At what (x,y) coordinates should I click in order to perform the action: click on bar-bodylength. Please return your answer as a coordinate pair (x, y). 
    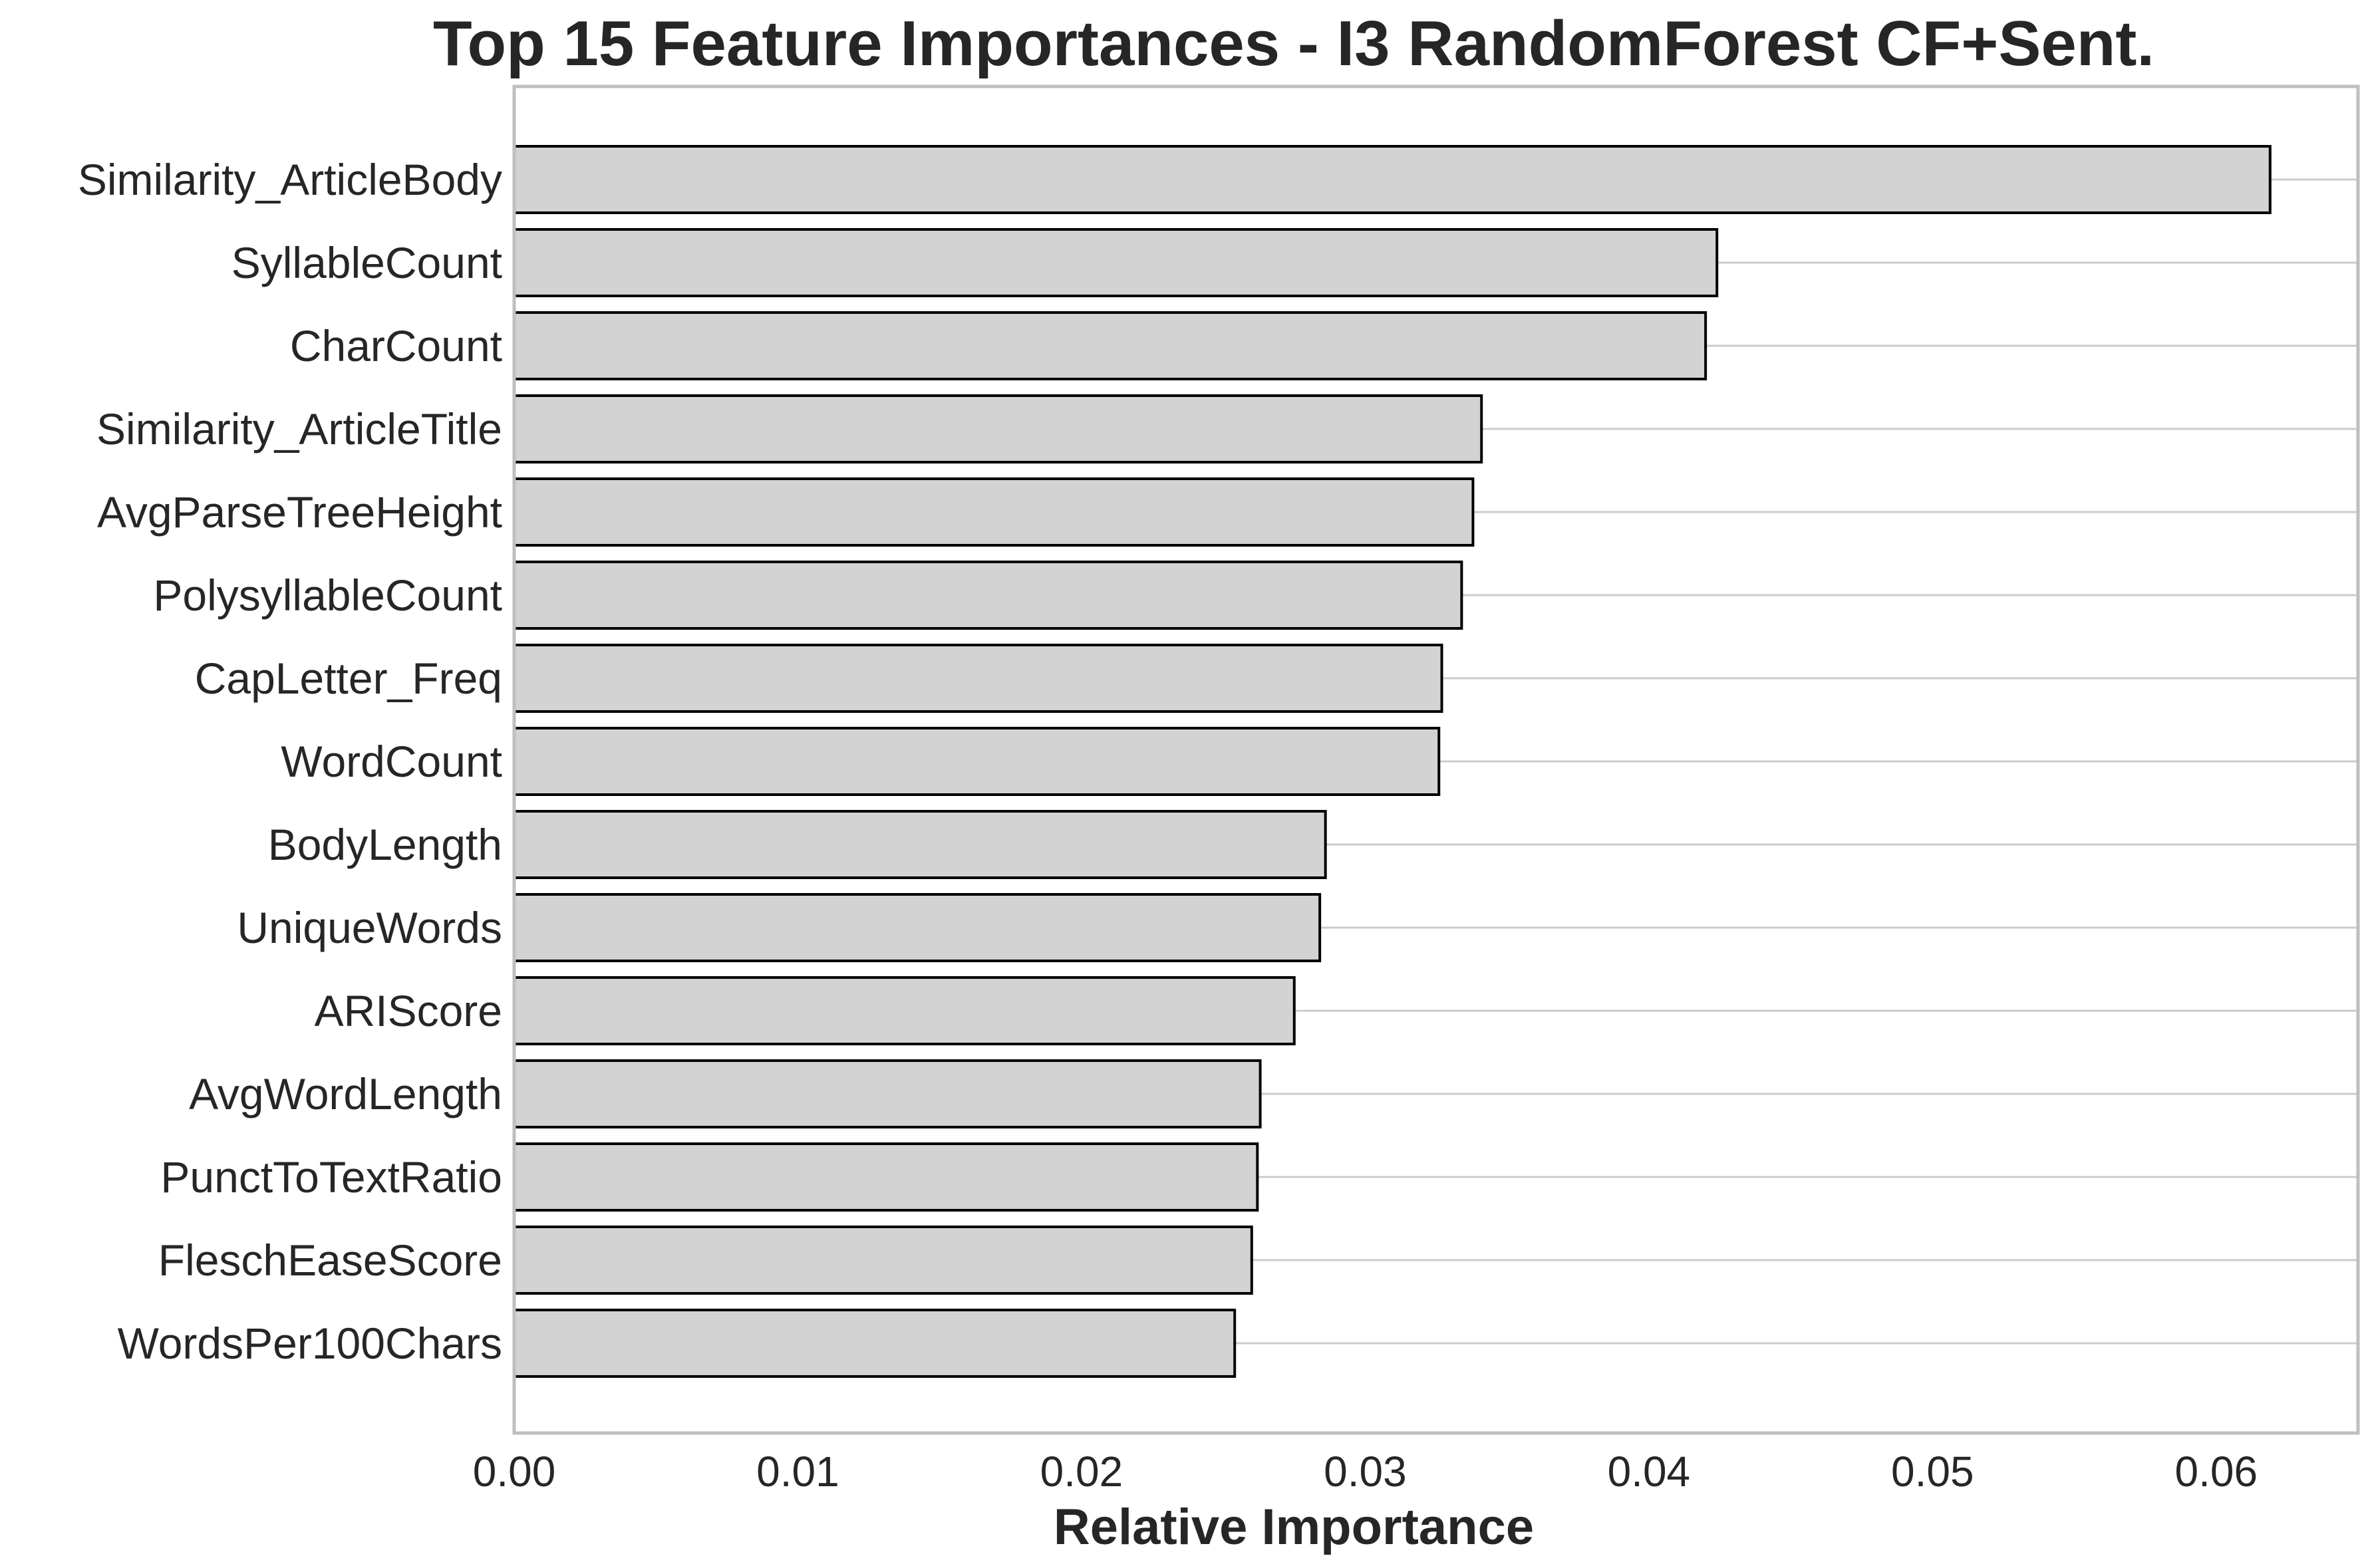
    Looking at the image, I should click on (920, 844).